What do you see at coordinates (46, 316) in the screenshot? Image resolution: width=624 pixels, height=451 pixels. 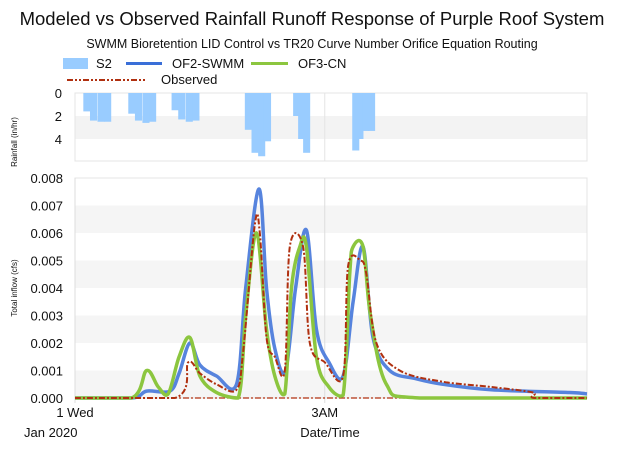 I see `inflow-y-tick: 0.003` at bounding box center [46, 316].